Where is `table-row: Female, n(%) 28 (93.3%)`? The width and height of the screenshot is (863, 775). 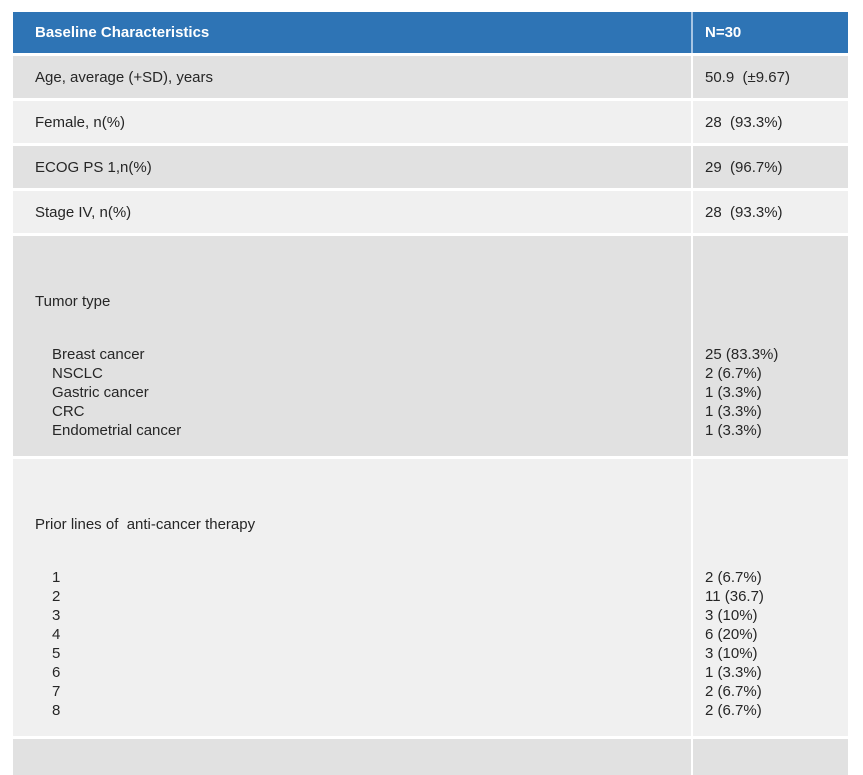
table-row: Female, n(%) 28 (93.3%) is located at coordinates (430, 122).